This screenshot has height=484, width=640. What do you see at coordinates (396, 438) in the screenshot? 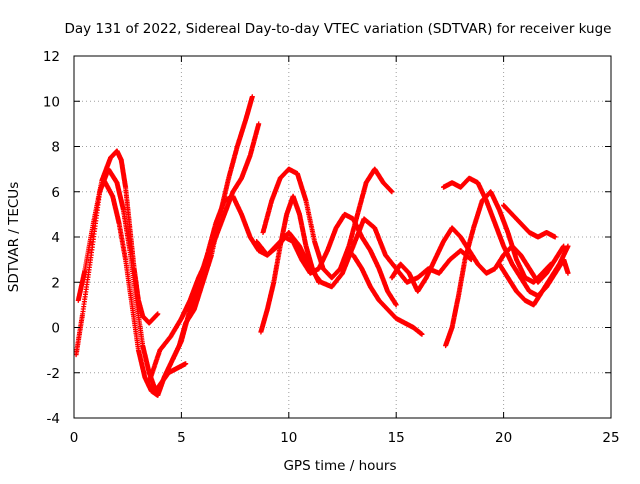
I see `x-tick-label: 15` at bounding box center [396, 438].